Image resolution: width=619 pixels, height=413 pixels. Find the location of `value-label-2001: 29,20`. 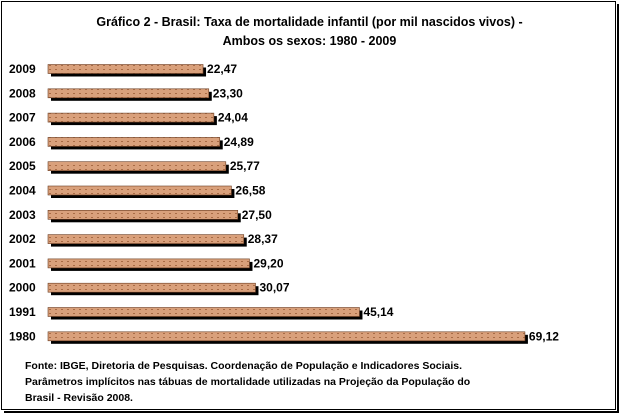

value-label-2001: 29,20 is located at coordinates (268, 263).